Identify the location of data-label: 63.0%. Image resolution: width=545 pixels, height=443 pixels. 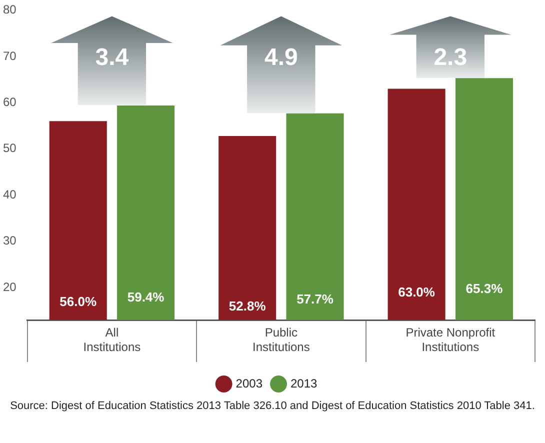
(417, 292).